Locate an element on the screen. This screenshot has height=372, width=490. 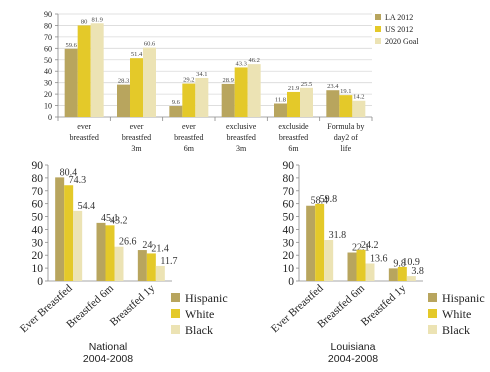
x-tick-label: ever breastfed is located at coordinates (84, 132).